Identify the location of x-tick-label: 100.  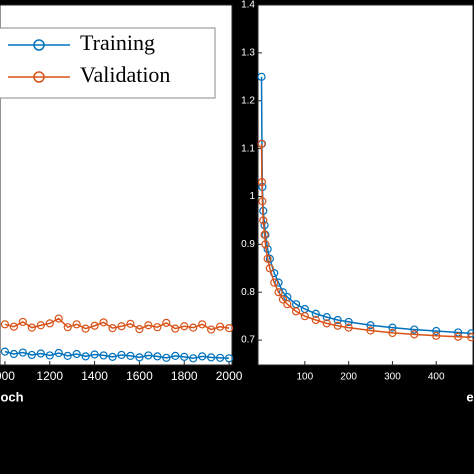
(305, 377).